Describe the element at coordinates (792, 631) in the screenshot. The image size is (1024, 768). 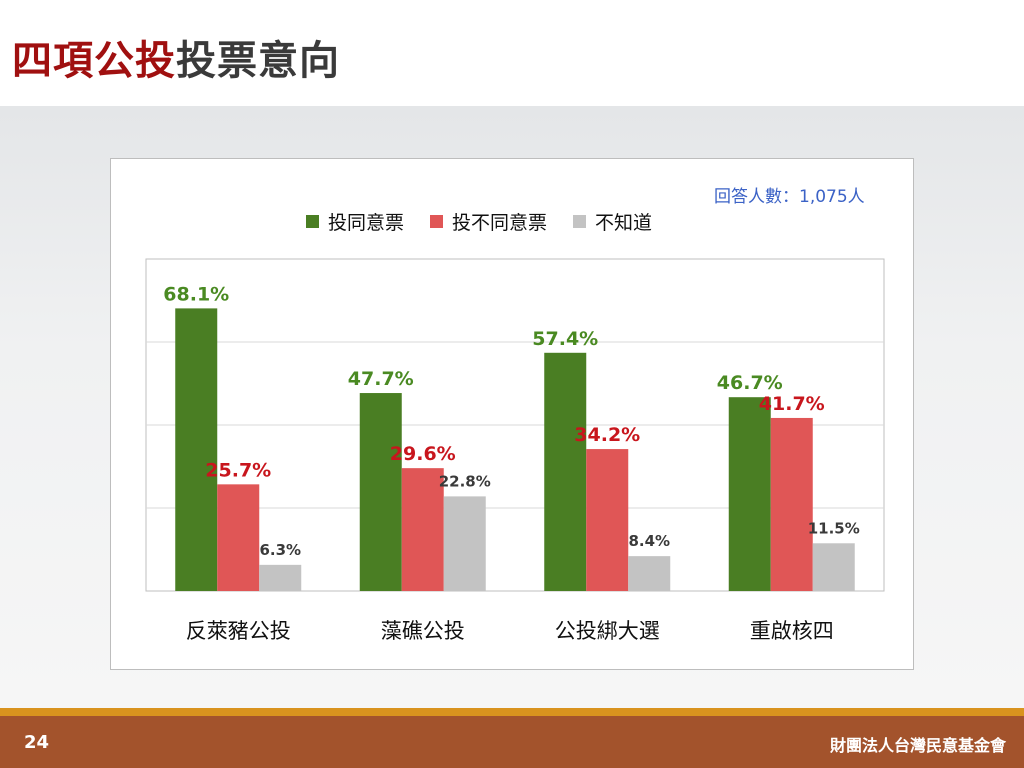
I see `category-label-3: 重啟核四` at that location.